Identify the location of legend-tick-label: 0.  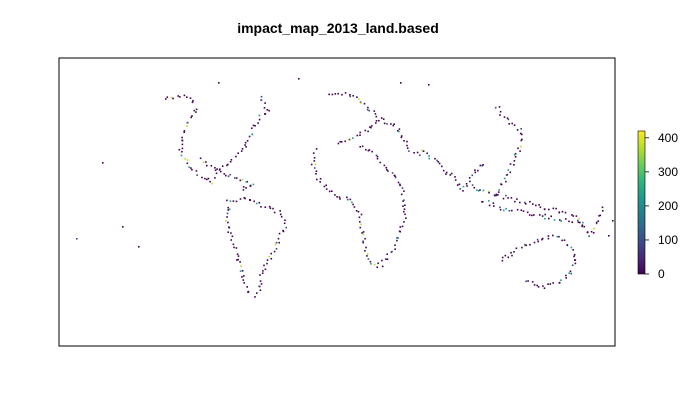
(661, 274).